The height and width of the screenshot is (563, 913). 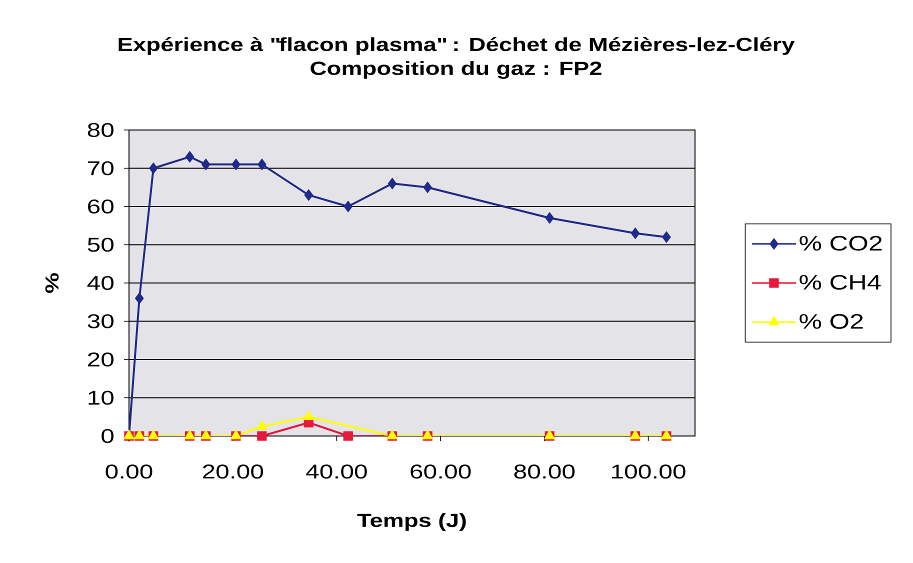 I want to click on y-tick-label: 30, so click(x=101, y=321).